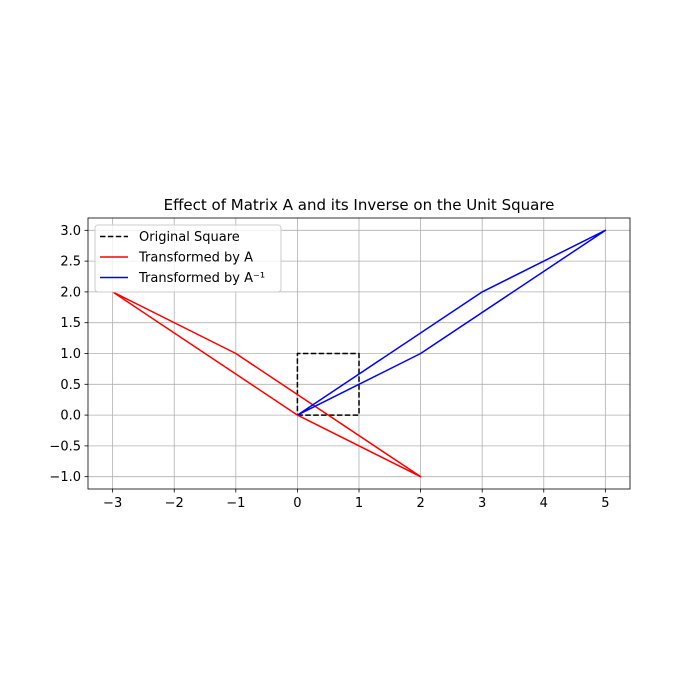  I want to click on y-tick-label: 0.5, so click(70, 385).